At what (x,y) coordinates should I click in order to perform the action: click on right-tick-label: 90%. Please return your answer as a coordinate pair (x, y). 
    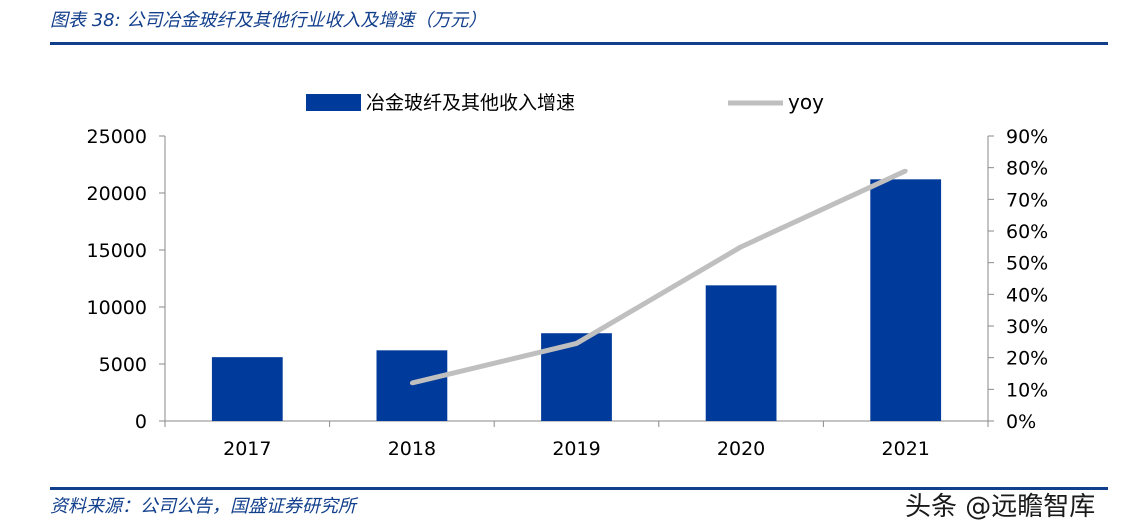
    Looking at the image, I should click on (1027, 137).